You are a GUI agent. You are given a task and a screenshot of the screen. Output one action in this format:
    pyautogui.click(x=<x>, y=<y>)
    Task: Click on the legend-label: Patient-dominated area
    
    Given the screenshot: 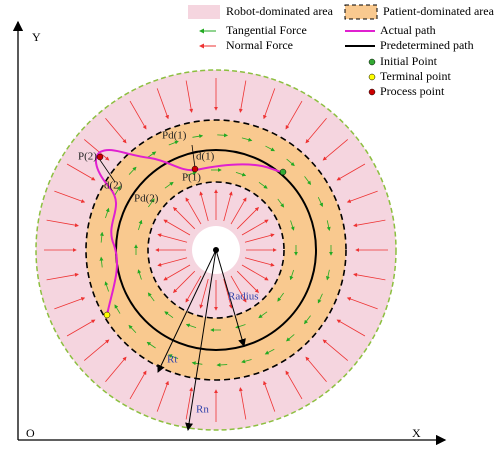 What is the action you would take?
    pyautogui.click(x=439, y=11)
    